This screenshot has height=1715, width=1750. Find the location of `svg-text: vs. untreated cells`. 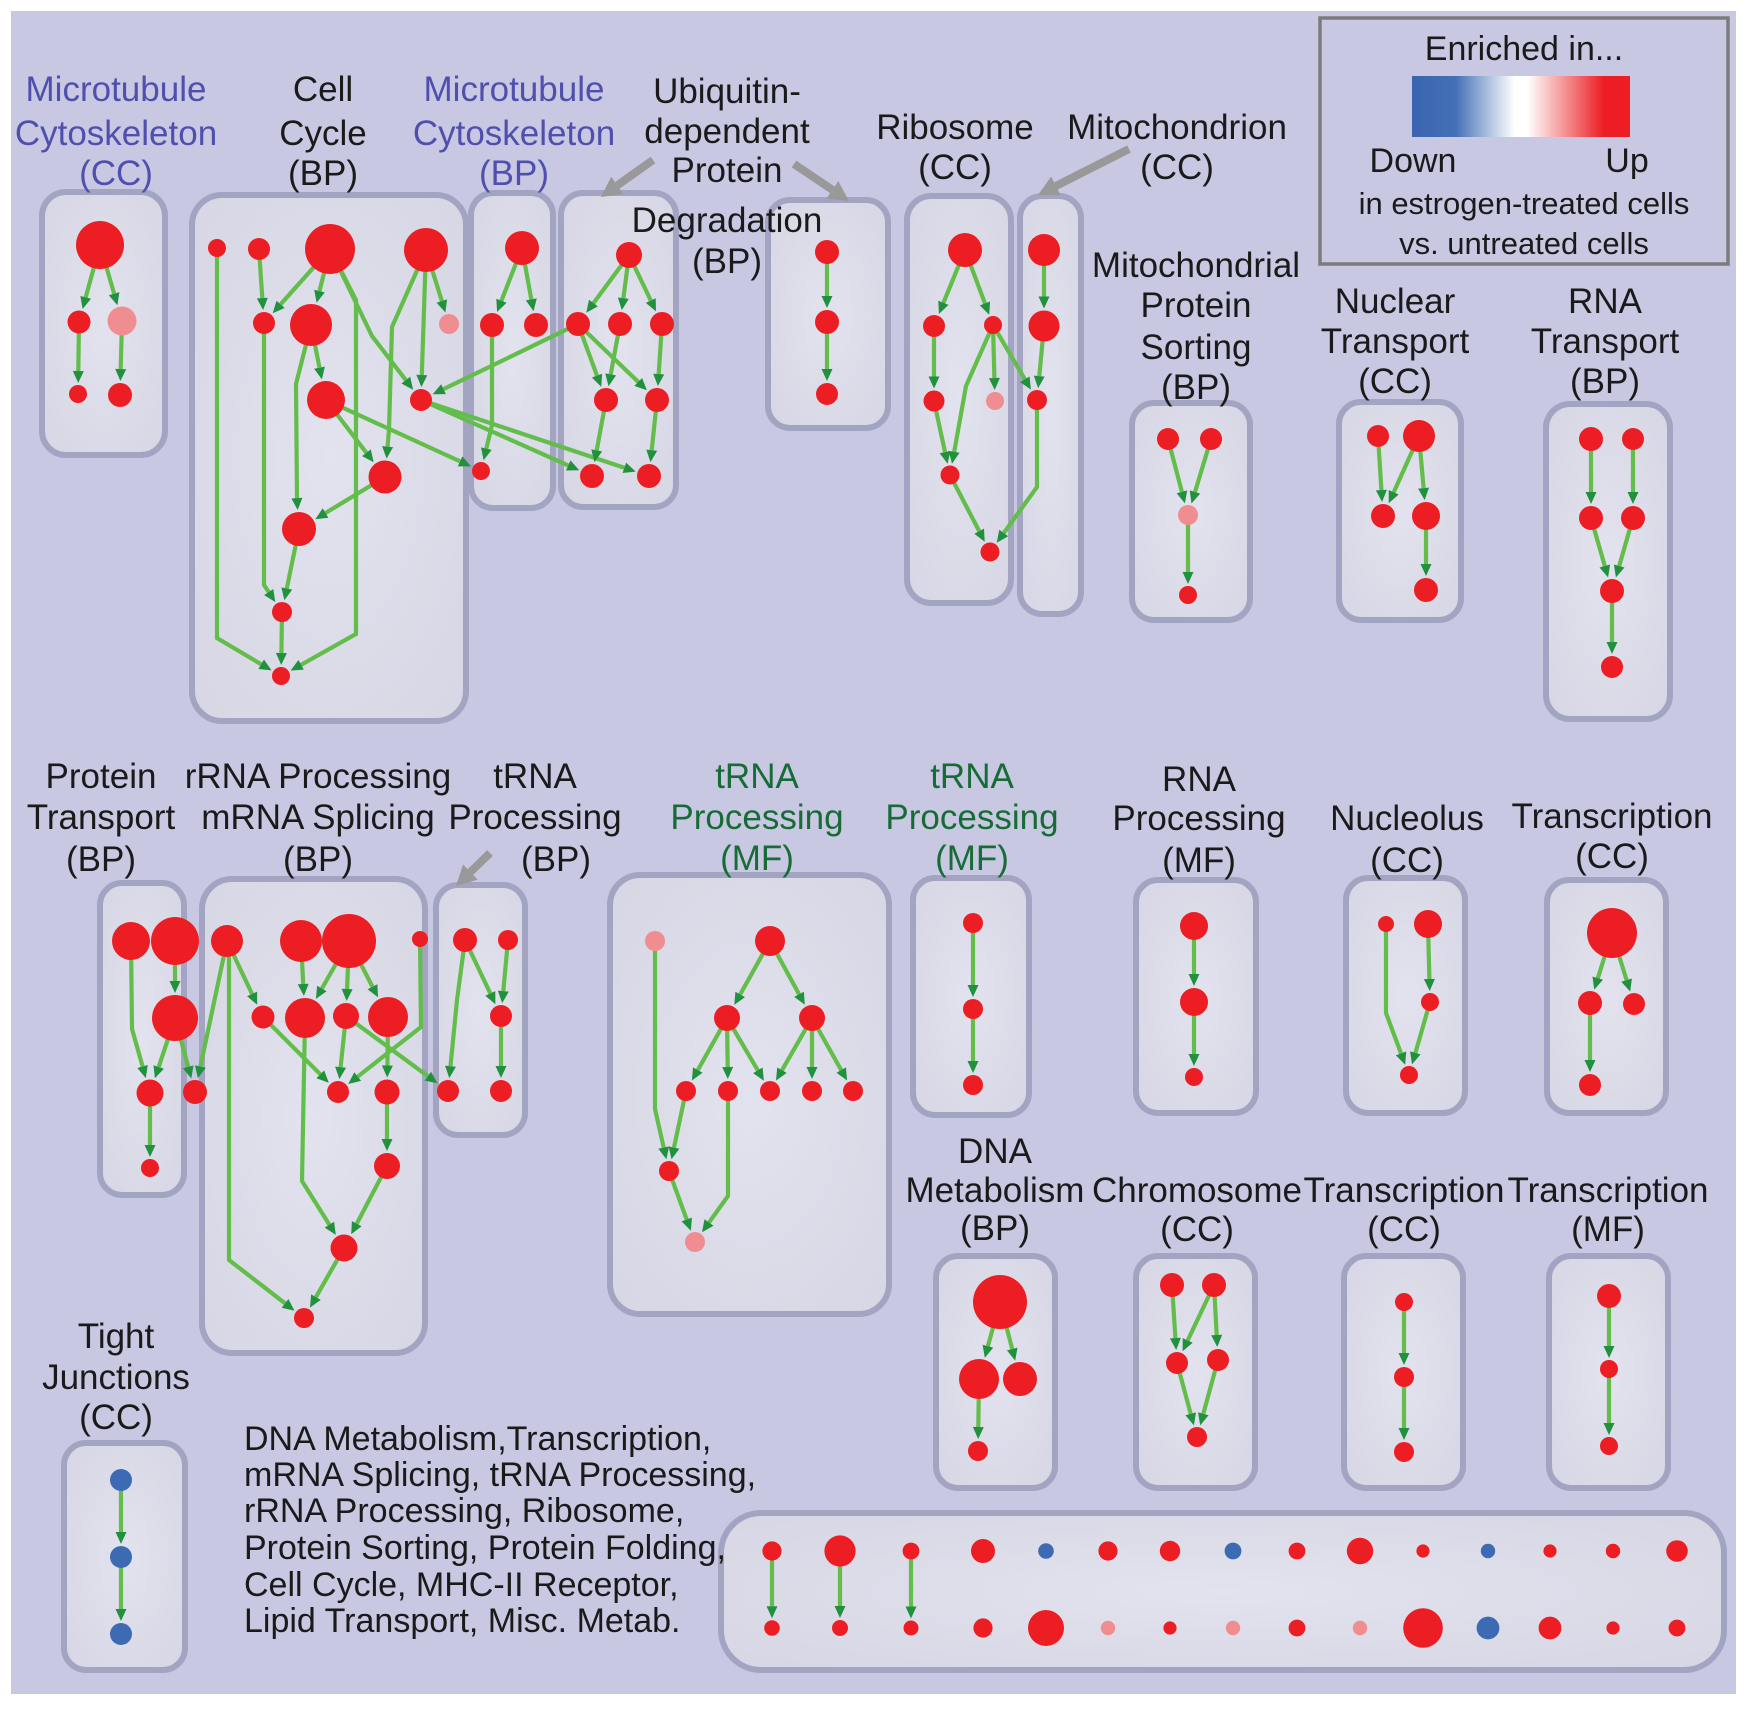

svg-text: vs. untreated cells is located at coordinates (1524, 243).